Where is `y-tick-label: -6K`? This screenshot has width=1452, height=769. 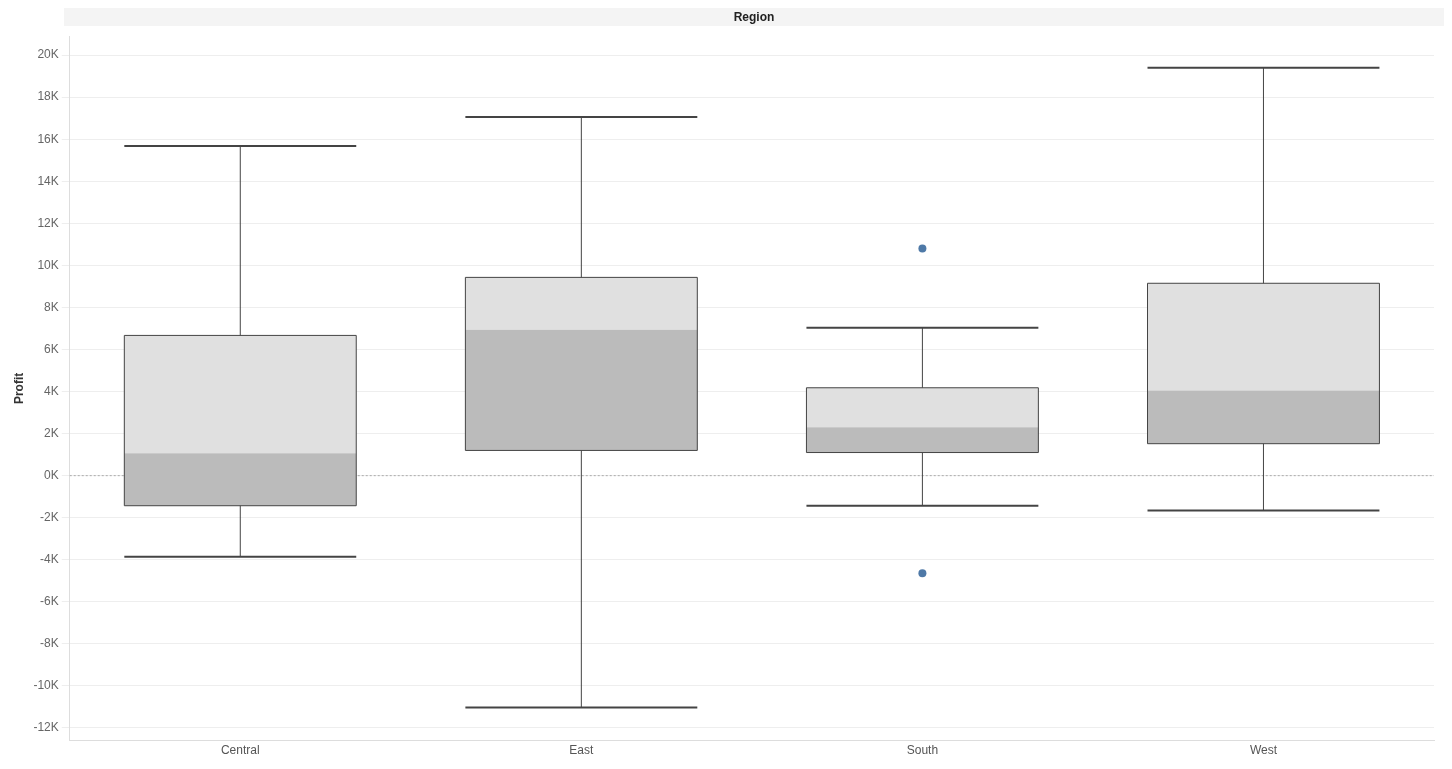
y-tick-label: -6K is located at coordinates (49, 601).